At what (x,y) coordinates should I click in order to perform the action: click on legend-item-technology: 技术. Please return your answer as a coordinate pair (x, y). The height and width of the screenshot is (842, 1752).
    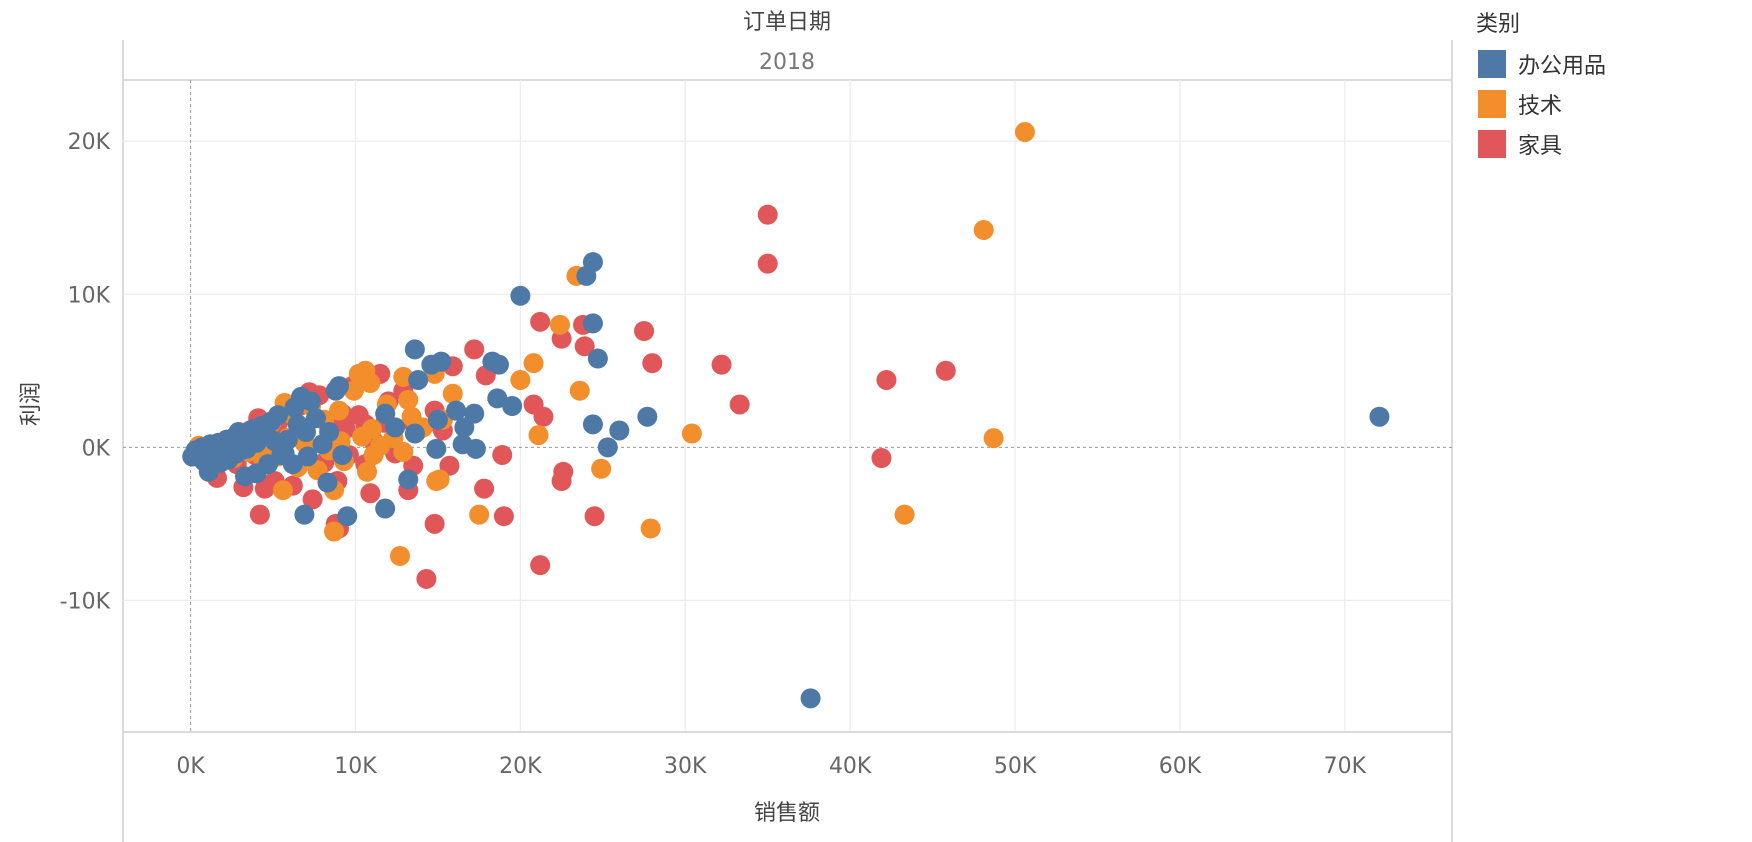
    Looking at the image, I should click on (1611, 104).